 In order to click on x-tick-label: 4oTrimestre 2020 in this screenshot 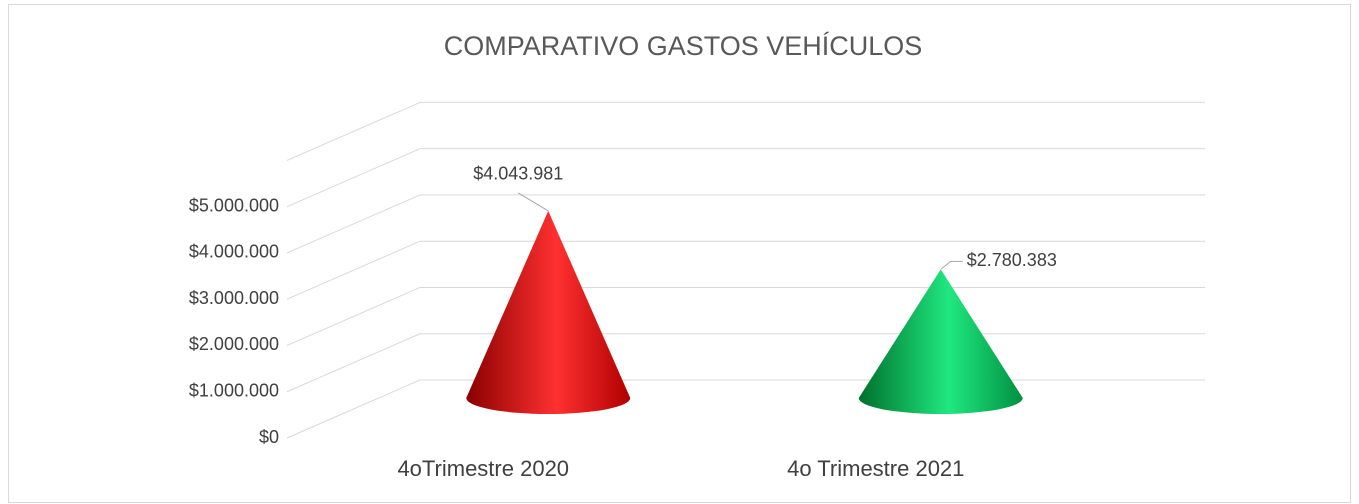, I will do `click(483, 468)`.